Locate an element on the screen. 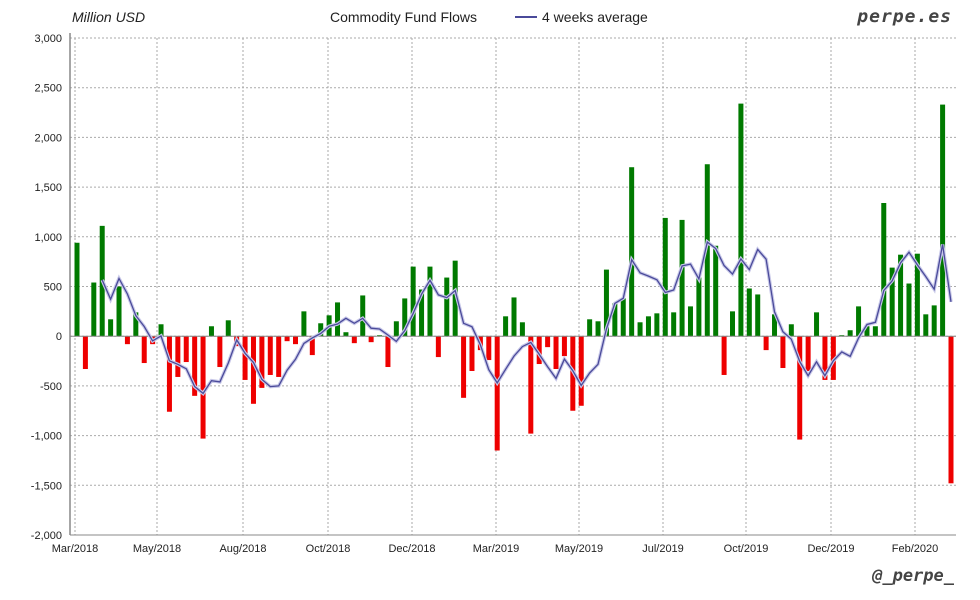 Image resolution: width=980 pixels, height=600 pixels. y-tick-label: -1,000 is located at coordinates (46, 437).